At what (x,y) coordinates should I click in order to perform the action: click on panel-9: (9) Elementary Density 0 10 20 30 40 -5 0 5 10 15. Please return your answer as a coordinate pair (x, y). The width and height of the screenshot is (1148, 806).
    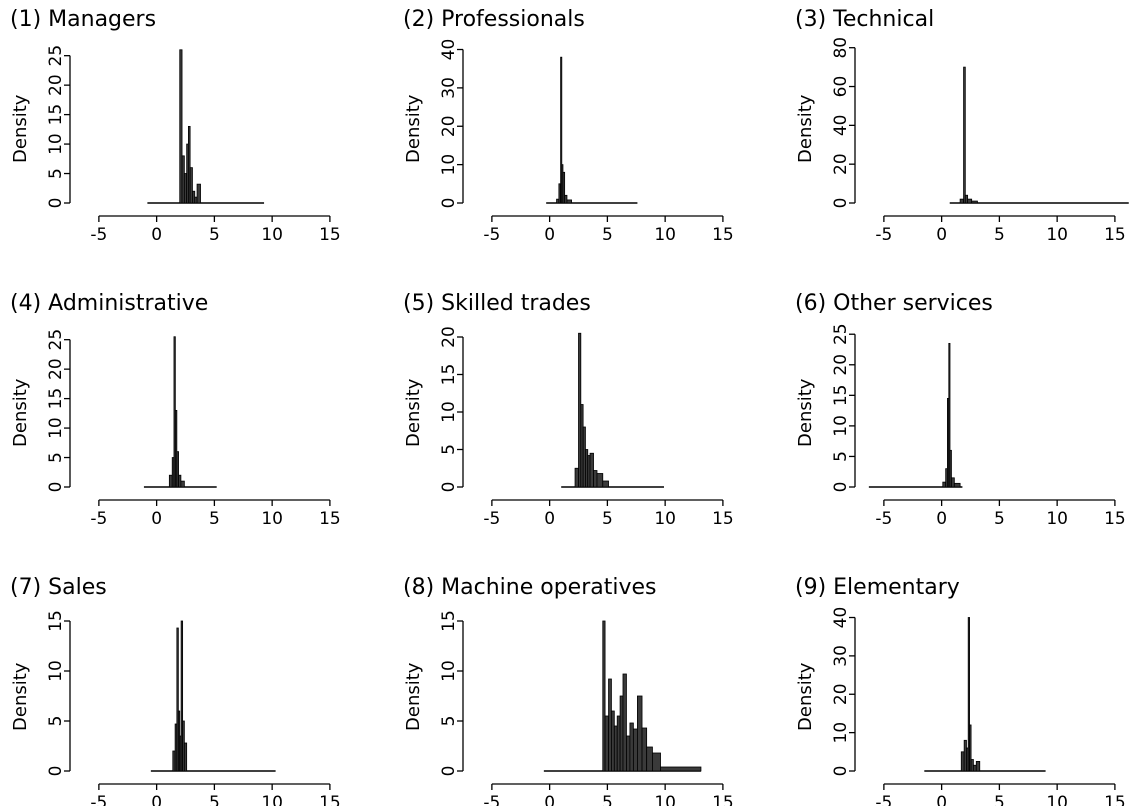
    Looking at the image, I should click on (960, 690).